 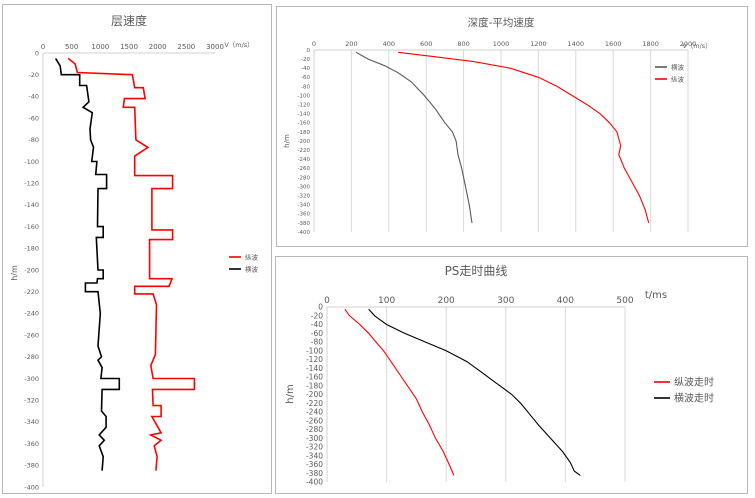 What do you see at coordinates (129, 20) in the screenshot?
I see `chart-title: 层速度` at bounding box center [129, 20].